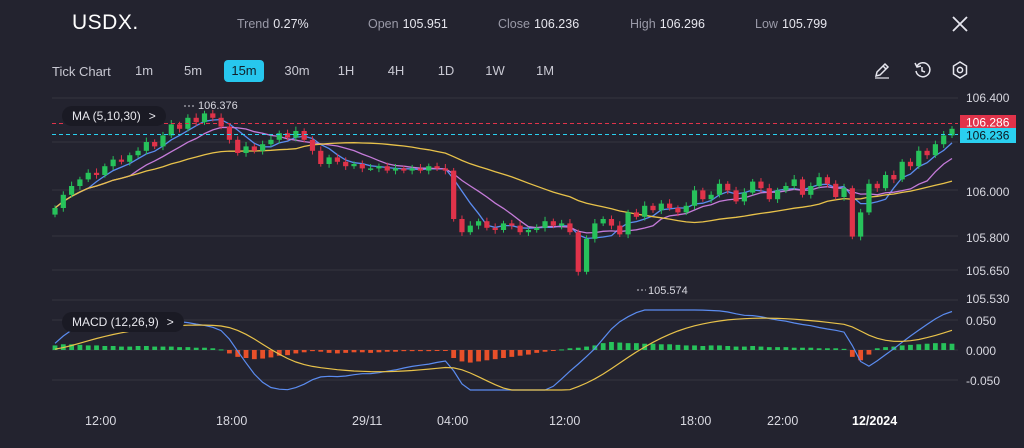 This screenshot has width=1024, height=448. Describe the element at coordinates (193, 70) in the screenshot. I see `timeframe-5m: 5m` at that location.